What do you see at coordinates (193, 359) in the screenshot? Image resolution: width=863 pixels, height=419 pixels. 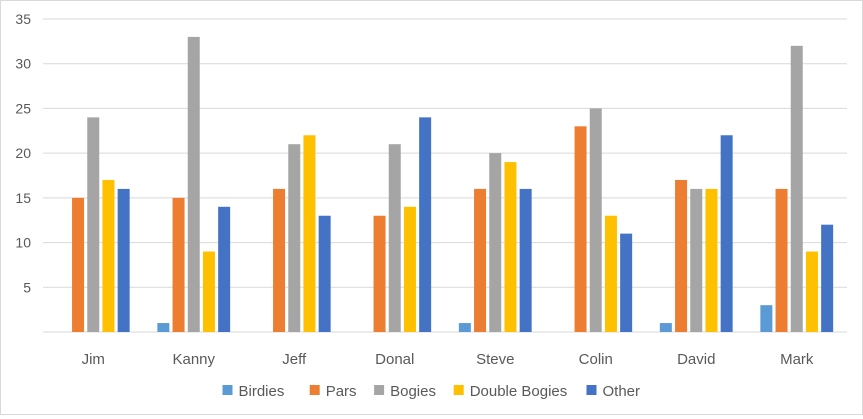 I see `x-category-label: Kanny` at bounding box center [193, 359].